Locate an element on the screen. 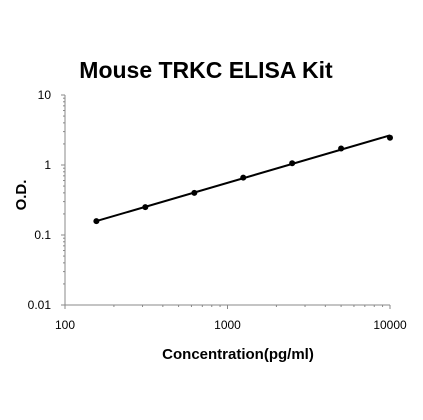 The width and height of the screenshot is (423, 420). x-axis-ticks: 100 1000 10000 is located at coordinates (231, 318).